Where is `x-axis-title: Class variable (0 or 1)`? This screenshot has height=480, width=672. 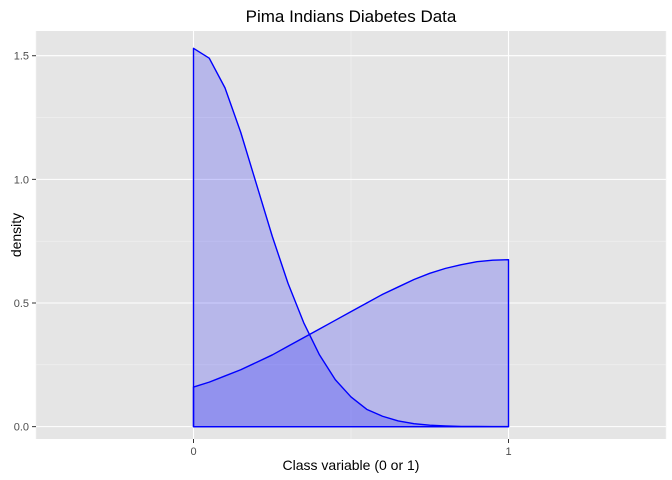
x-axis-title: Class variable (0 or 1) is located at coordinates (351, 465).